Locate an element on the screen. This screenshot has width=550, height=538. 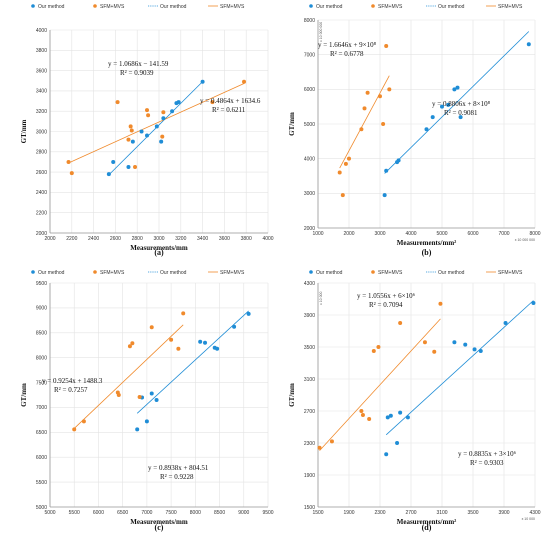
x-tick-label: 3800 is located at coordinates (246, 239).